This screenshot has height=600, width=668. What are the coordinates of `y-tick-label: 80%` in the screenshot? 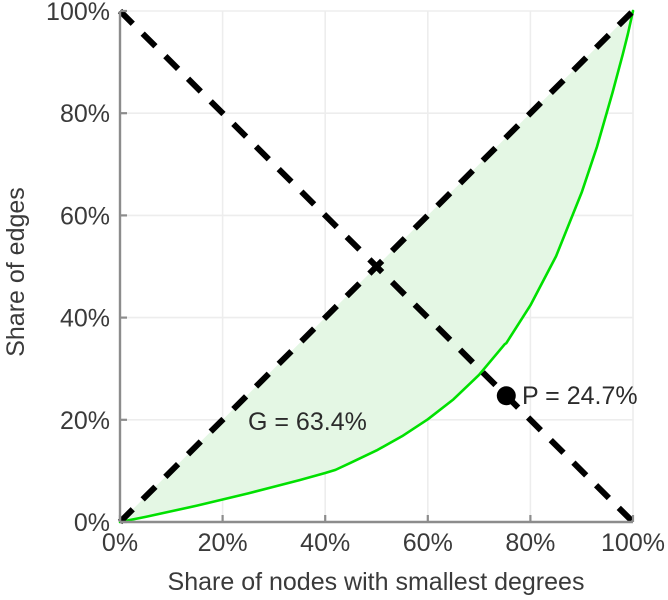 It's located at (85, 114).